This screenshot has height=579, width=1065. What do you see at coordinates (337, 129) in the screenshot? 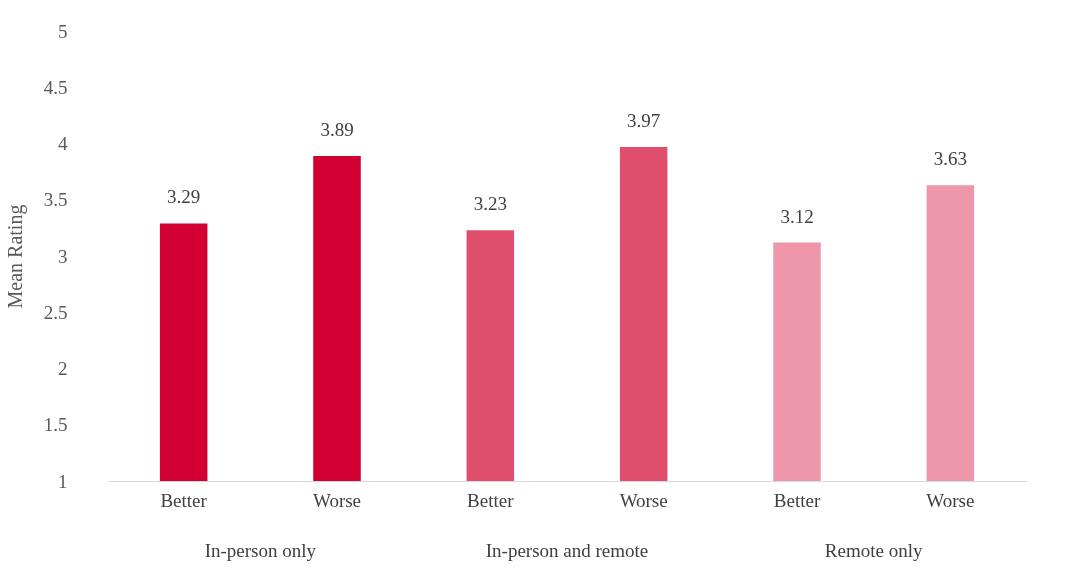
I see `data-label: 3.89` at bounding box center [337, 129].